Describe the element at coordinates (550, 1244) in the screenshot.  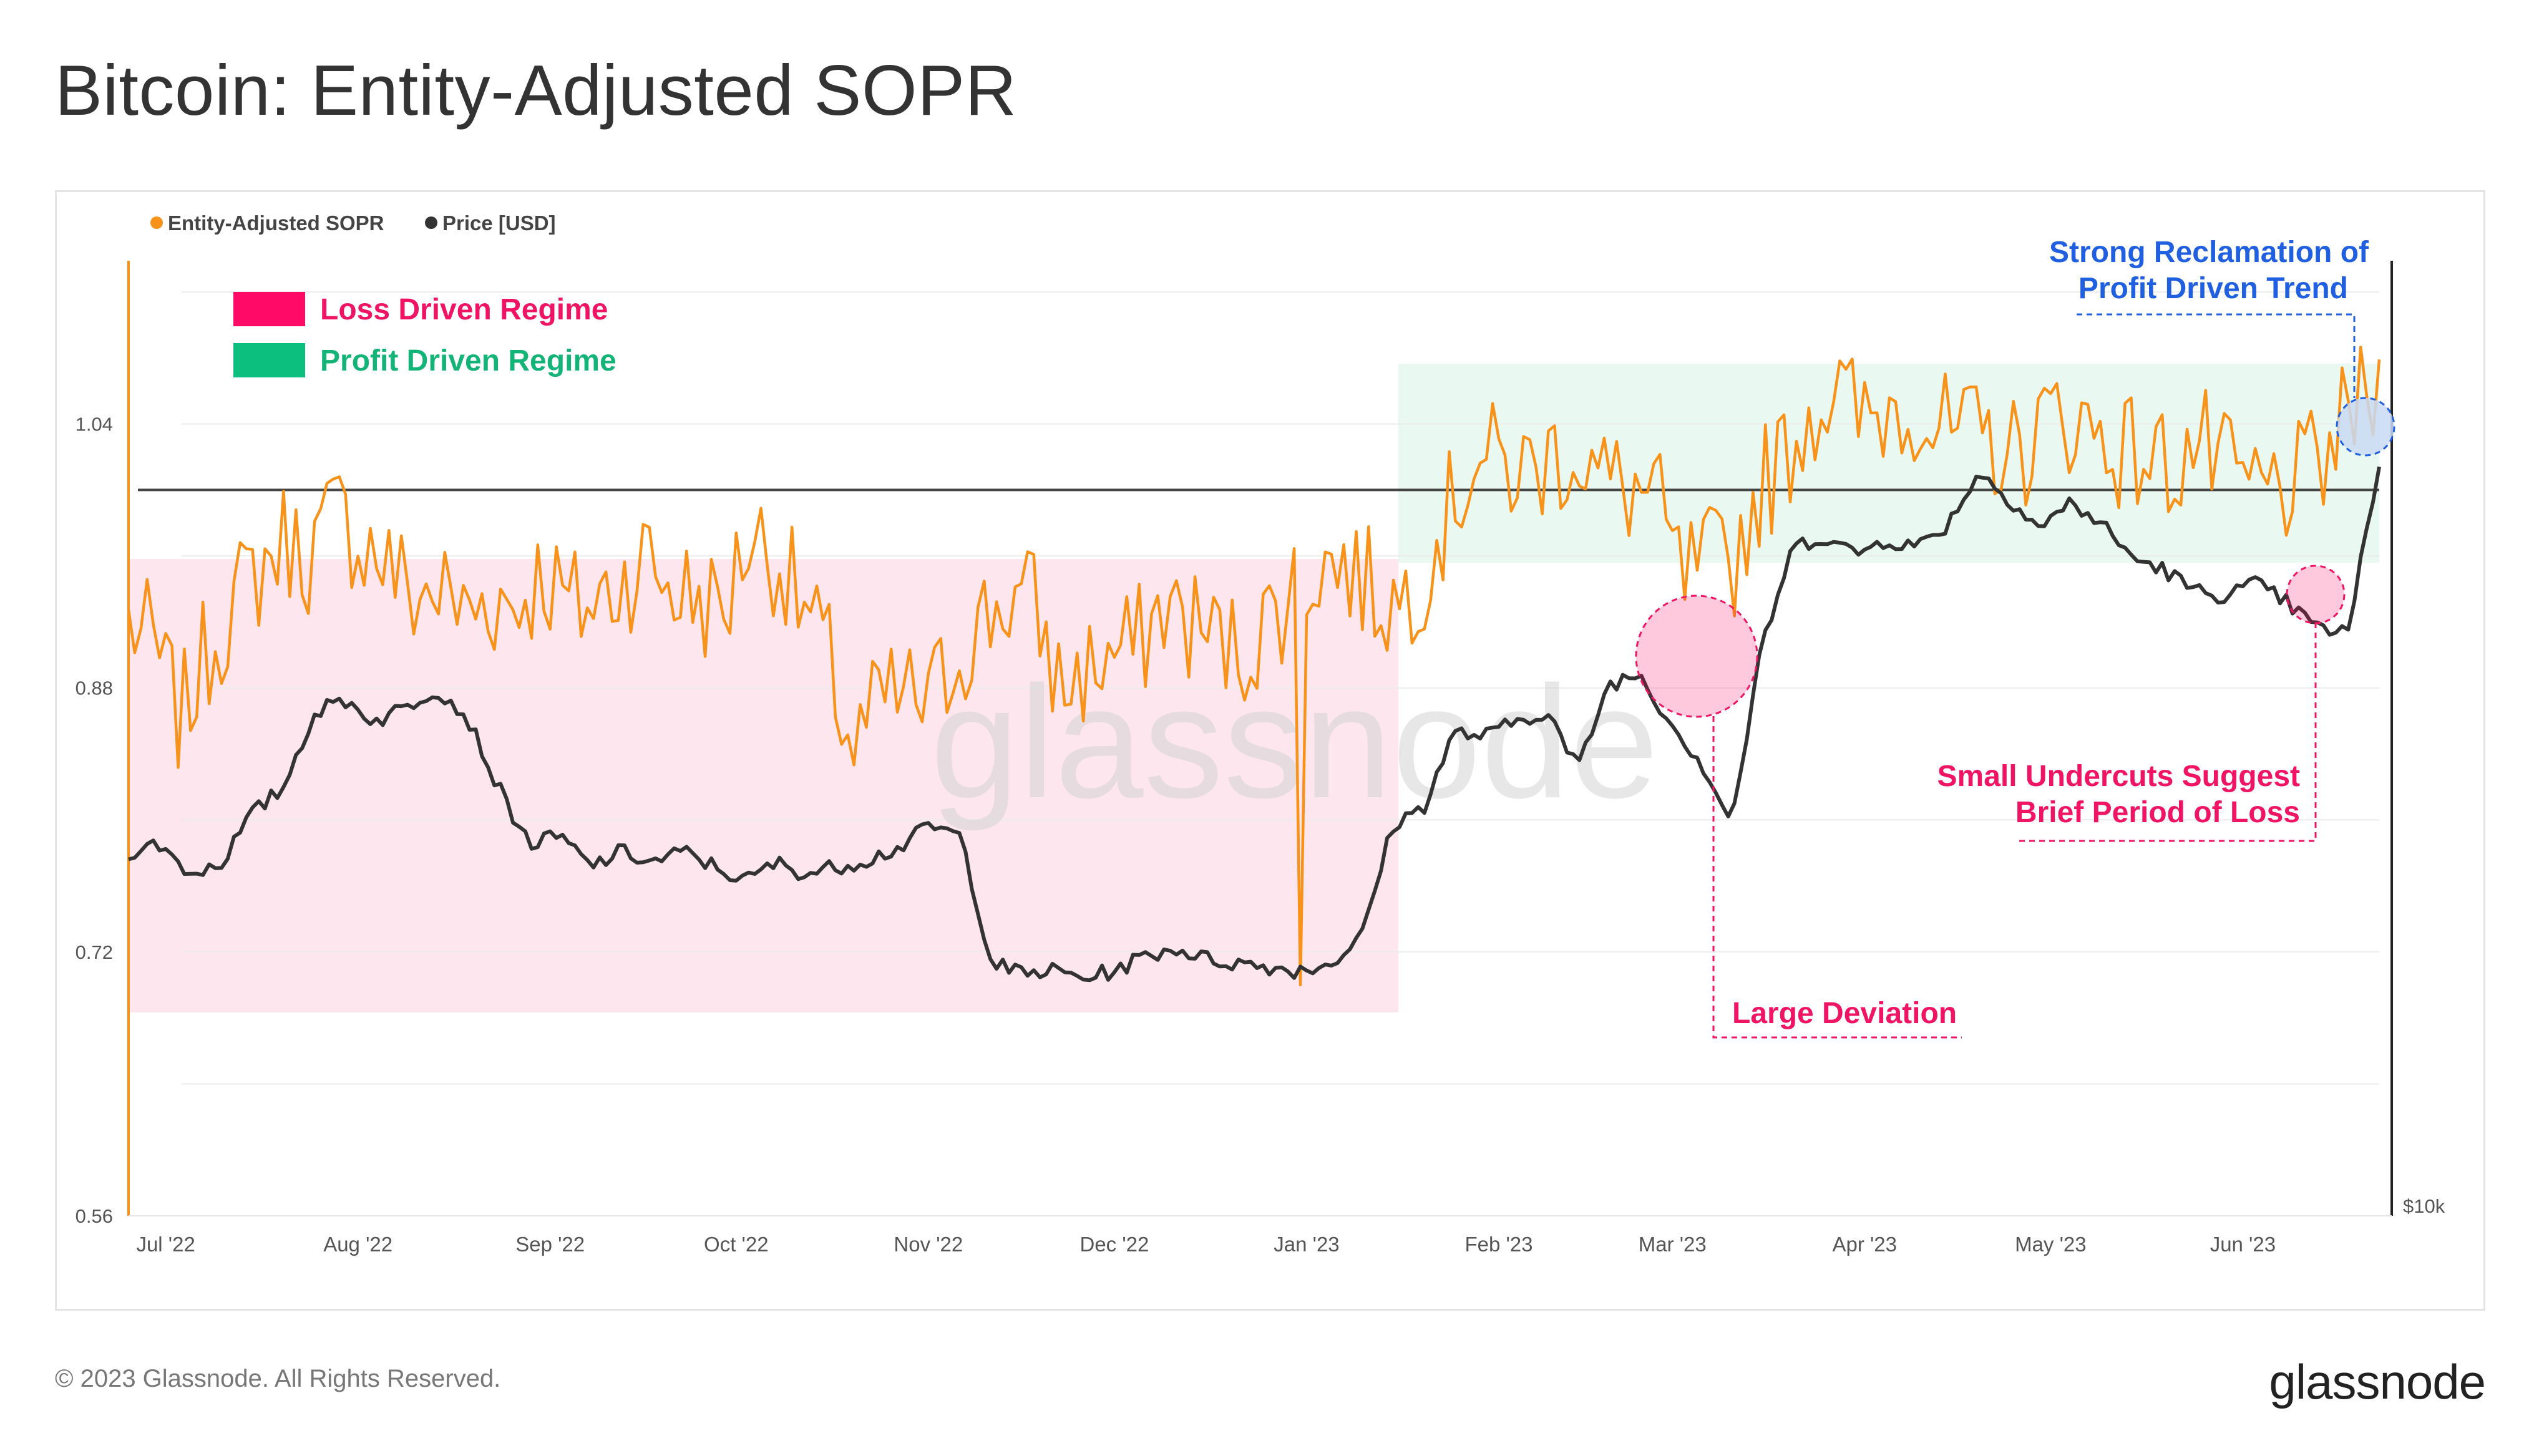
I see `x-tick-label: Sep '22` at that location.